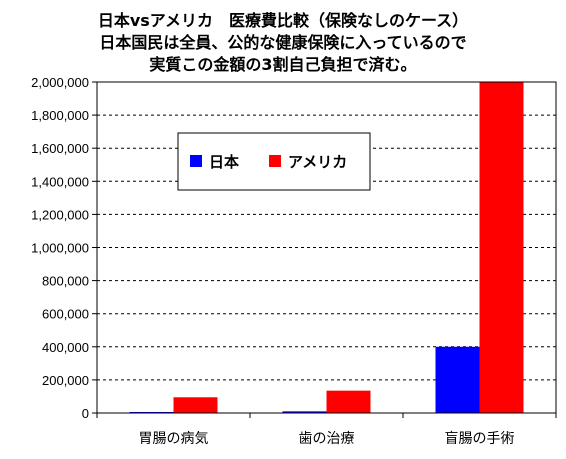  I want to click on chart-title-line-2: 日本国民は全員、公的な健康保険に入っているので, so click(282, 42).